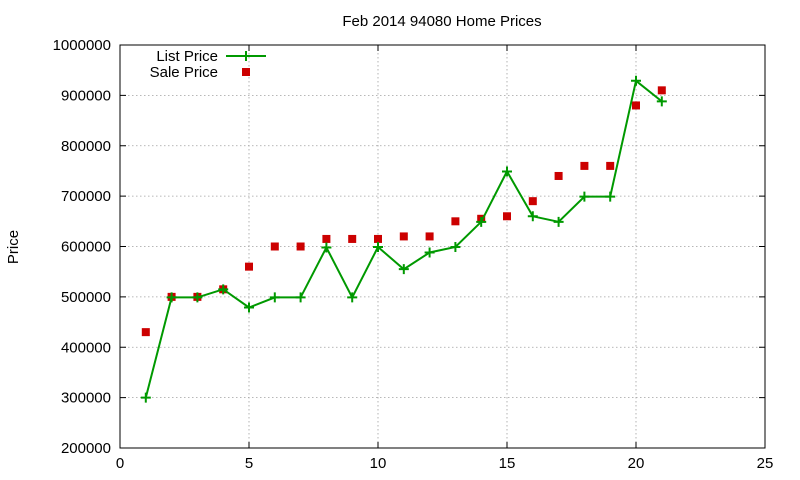  Describe the element at coordinates (184, 72) in the screenshot. I see `legend-label-sale-price: Sale Price` at that location.